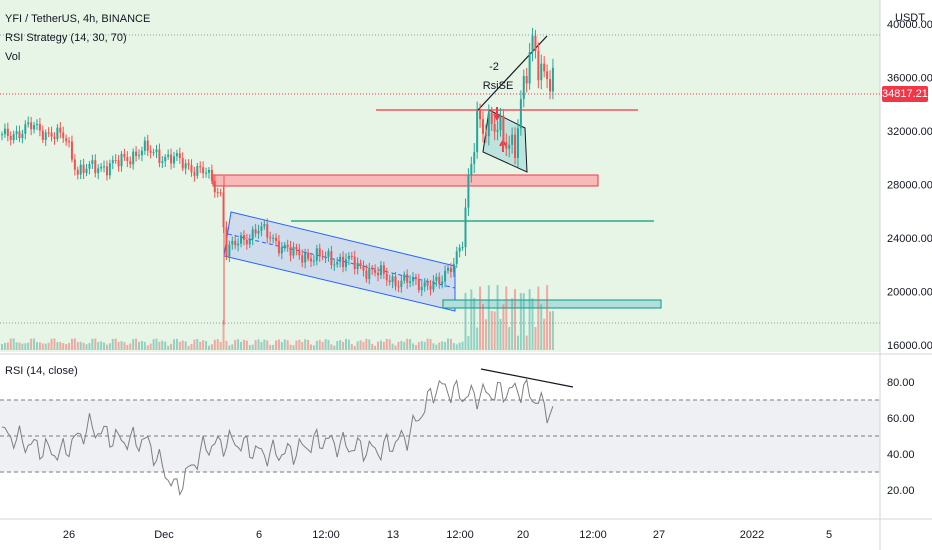 Image resolution: width=932 pixels, height=550 pixels. I want to click on rsi-tick-label: 80.00, so click(901, 383).